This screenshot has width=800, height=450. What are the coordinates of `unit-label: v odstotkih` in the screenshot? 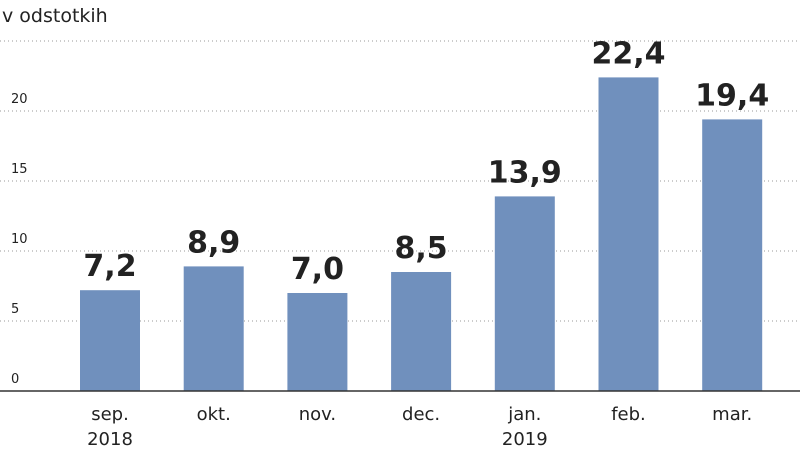 It's located at (55, 16).